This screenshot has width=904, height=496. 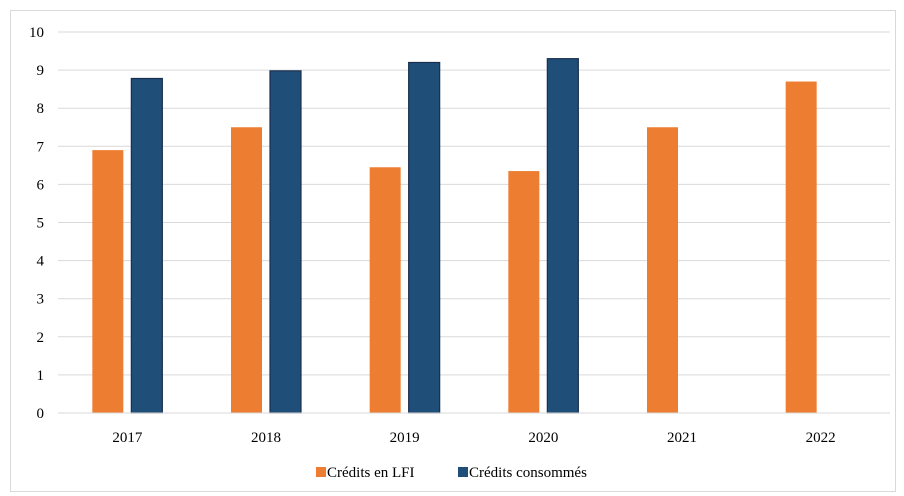 What do you see at coordinates (321, 472) in the screenshot?
I see `legend-swatch-credits-lfi` at bounding box center [321, 472].